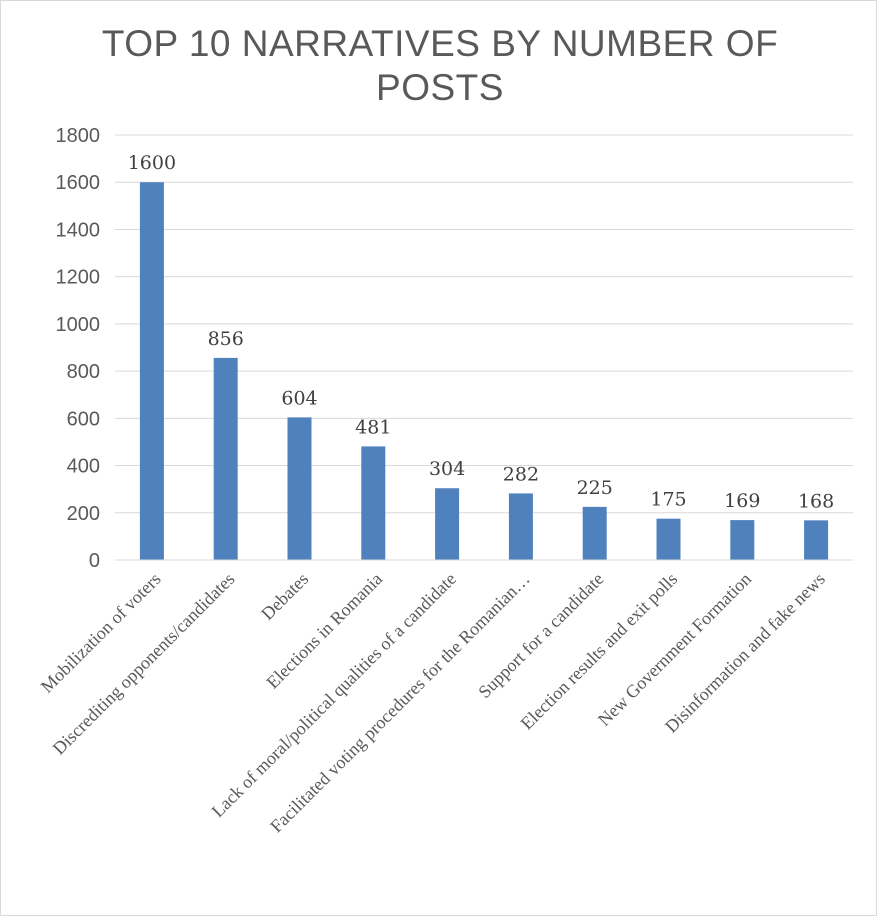  What do you see at coordinates (226, 339) in the screenshot?
I see `data-label: 856` at bounding box center [226, 339].